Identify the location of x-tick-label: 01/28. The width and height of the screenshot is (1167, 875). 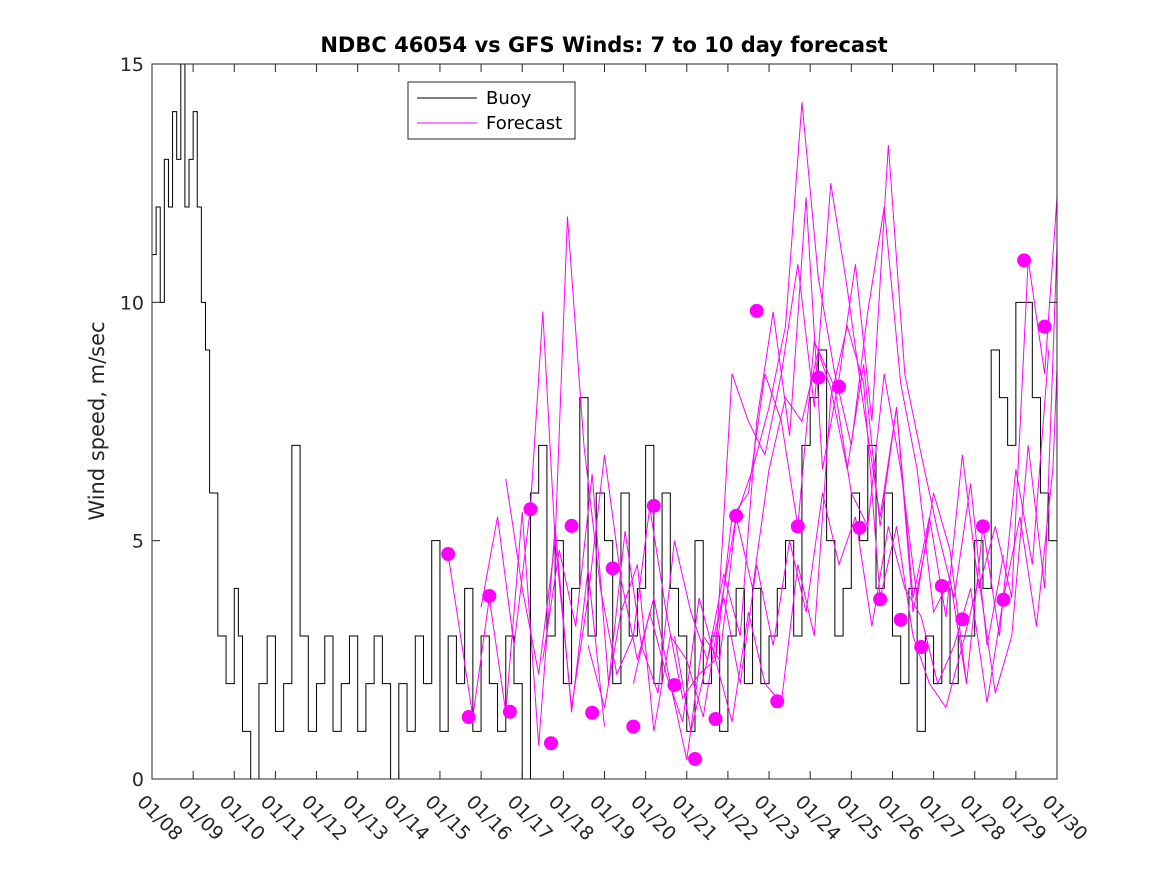
(982, 818).